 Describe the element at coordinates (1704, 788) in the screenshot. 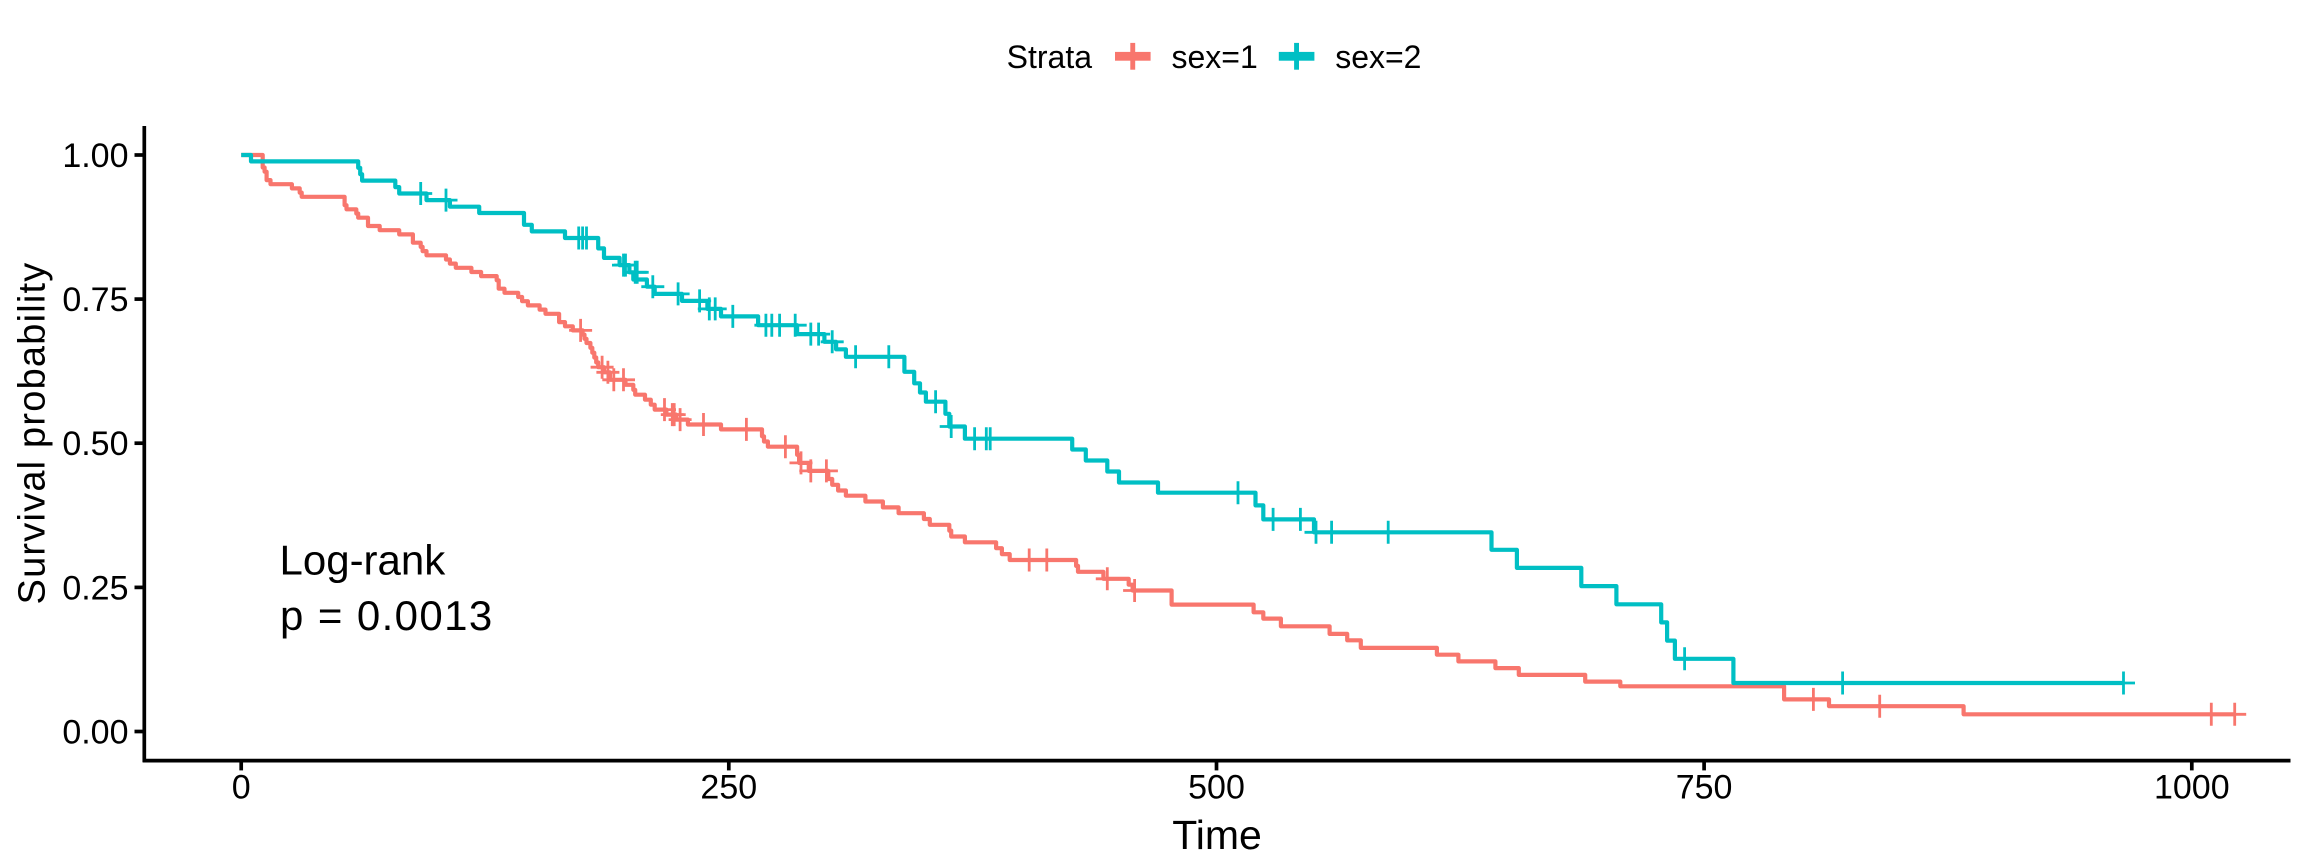

I see `svg-text: 750` at that location.